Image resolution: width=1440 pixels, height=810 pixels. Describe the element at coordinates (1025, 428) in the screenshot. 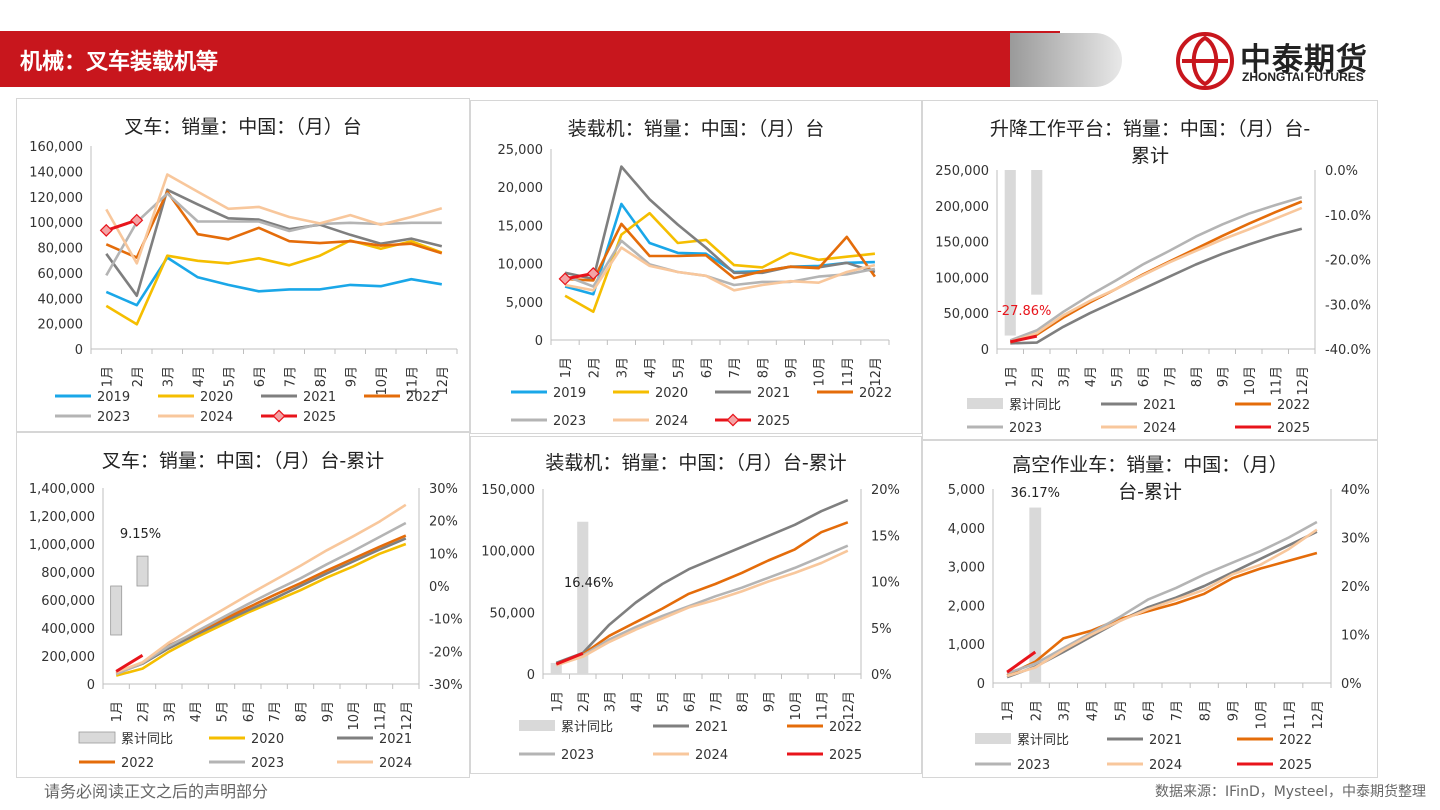

I see `legend-label: 2023` at that location.